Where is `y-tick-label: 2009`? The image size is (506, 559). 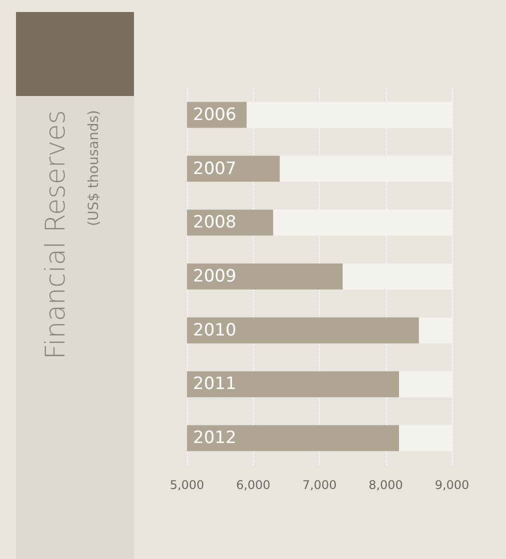
y-tick-label: 2009 is located at coordinates (214, 276).